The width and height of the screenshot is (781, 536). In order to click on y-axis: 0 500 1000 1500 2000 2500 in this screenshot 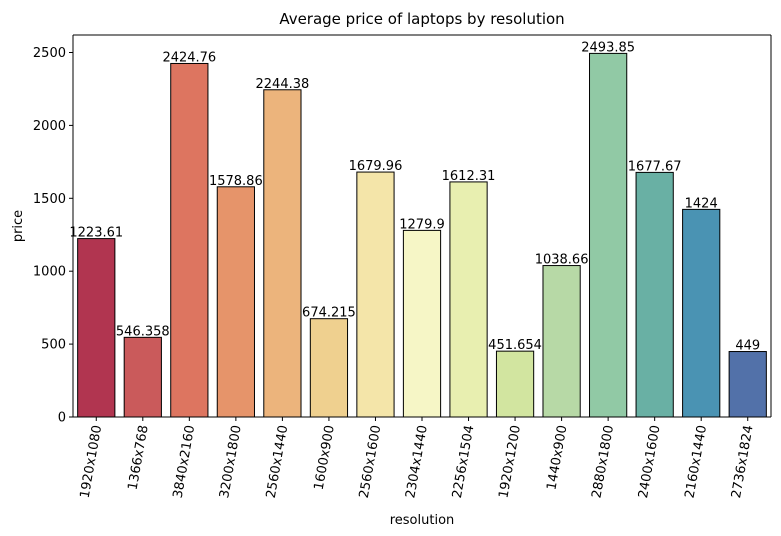, I will do `click(53, 236)`.